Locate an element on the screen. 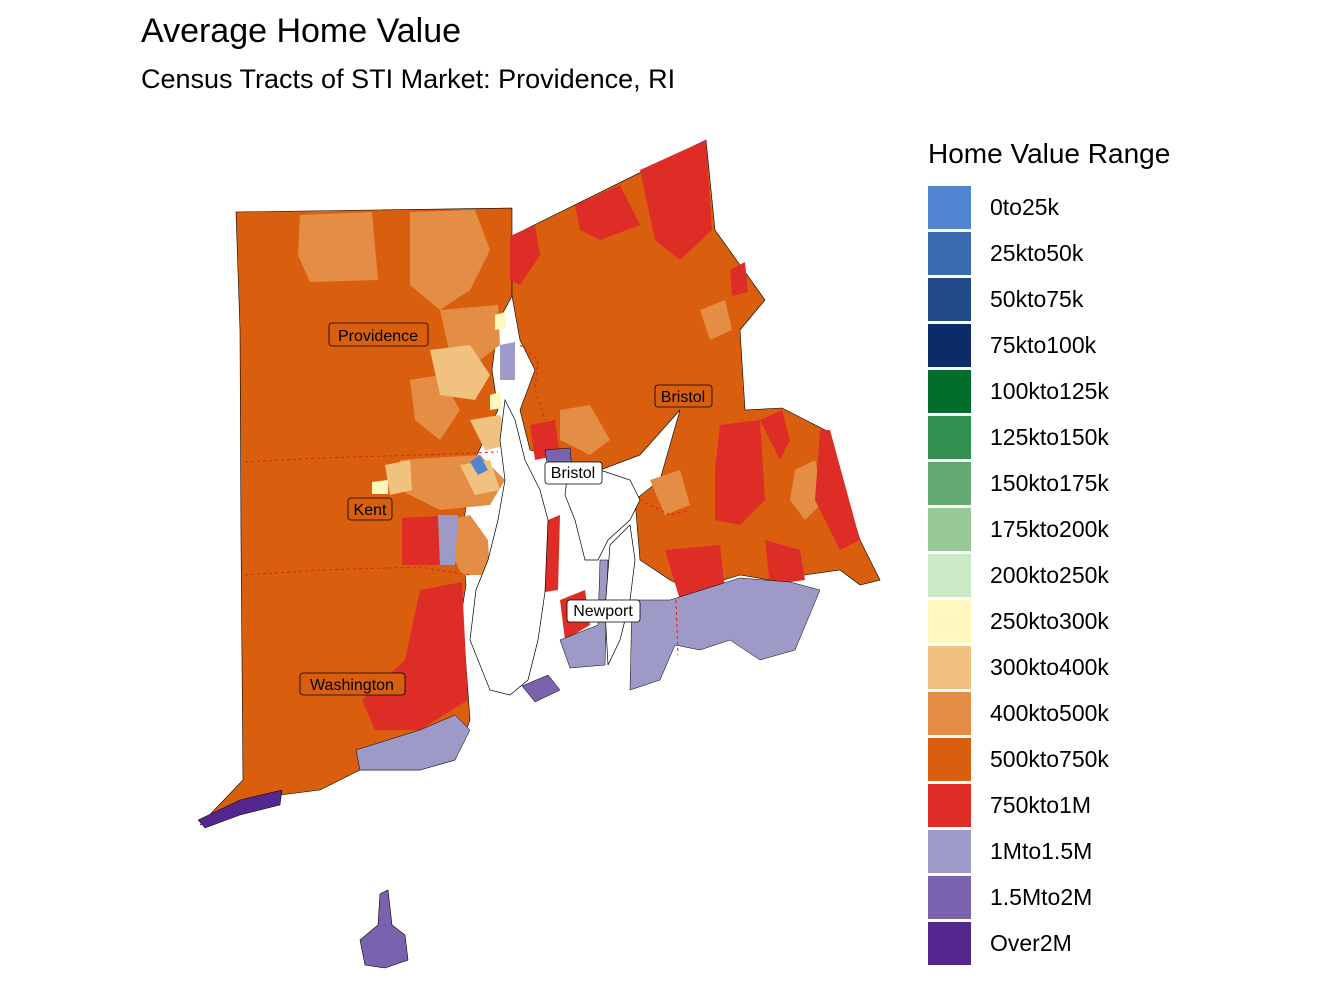 The width and height of the screenshot is (1344, 1008). legend-item: 25kto50k is located at coordinates (1049, 253).